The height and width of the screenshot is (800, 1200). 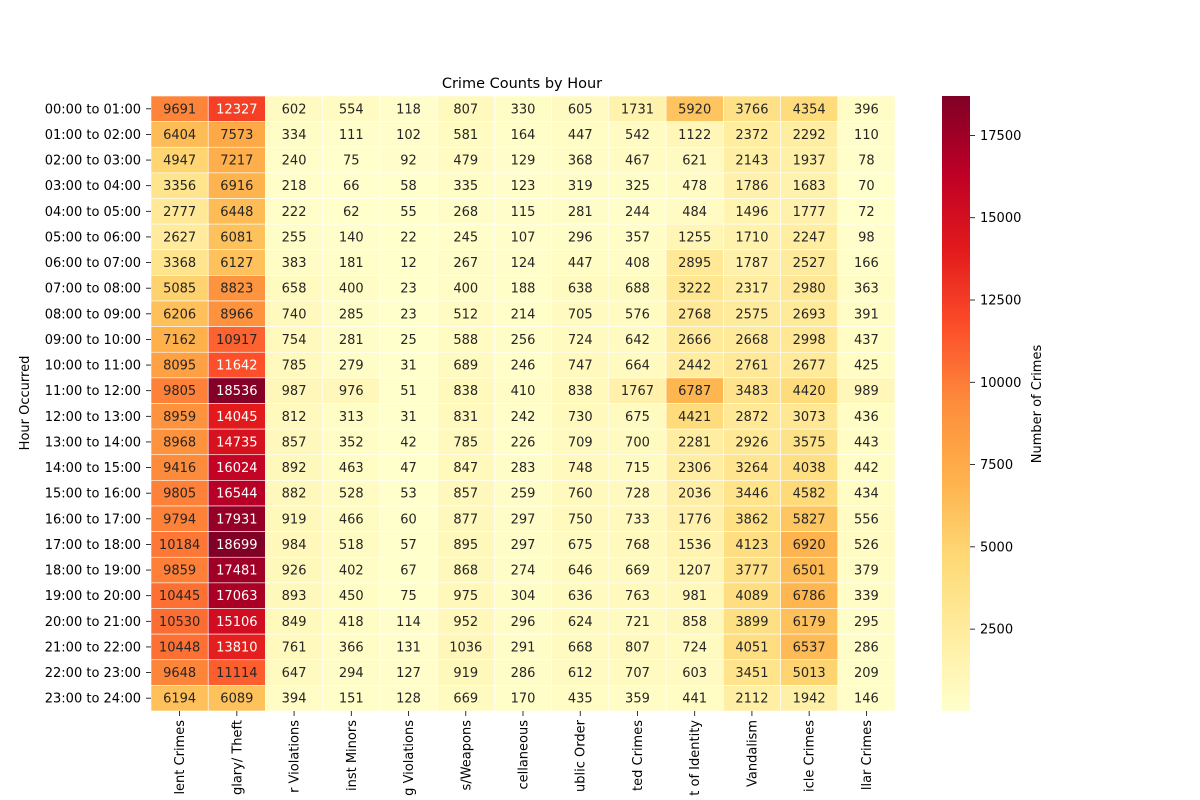 What do you see at coordinates (93, 314) in the screenshot?
I see `row-label: 08:00 to 09:00` at bounding box center [93, 314].